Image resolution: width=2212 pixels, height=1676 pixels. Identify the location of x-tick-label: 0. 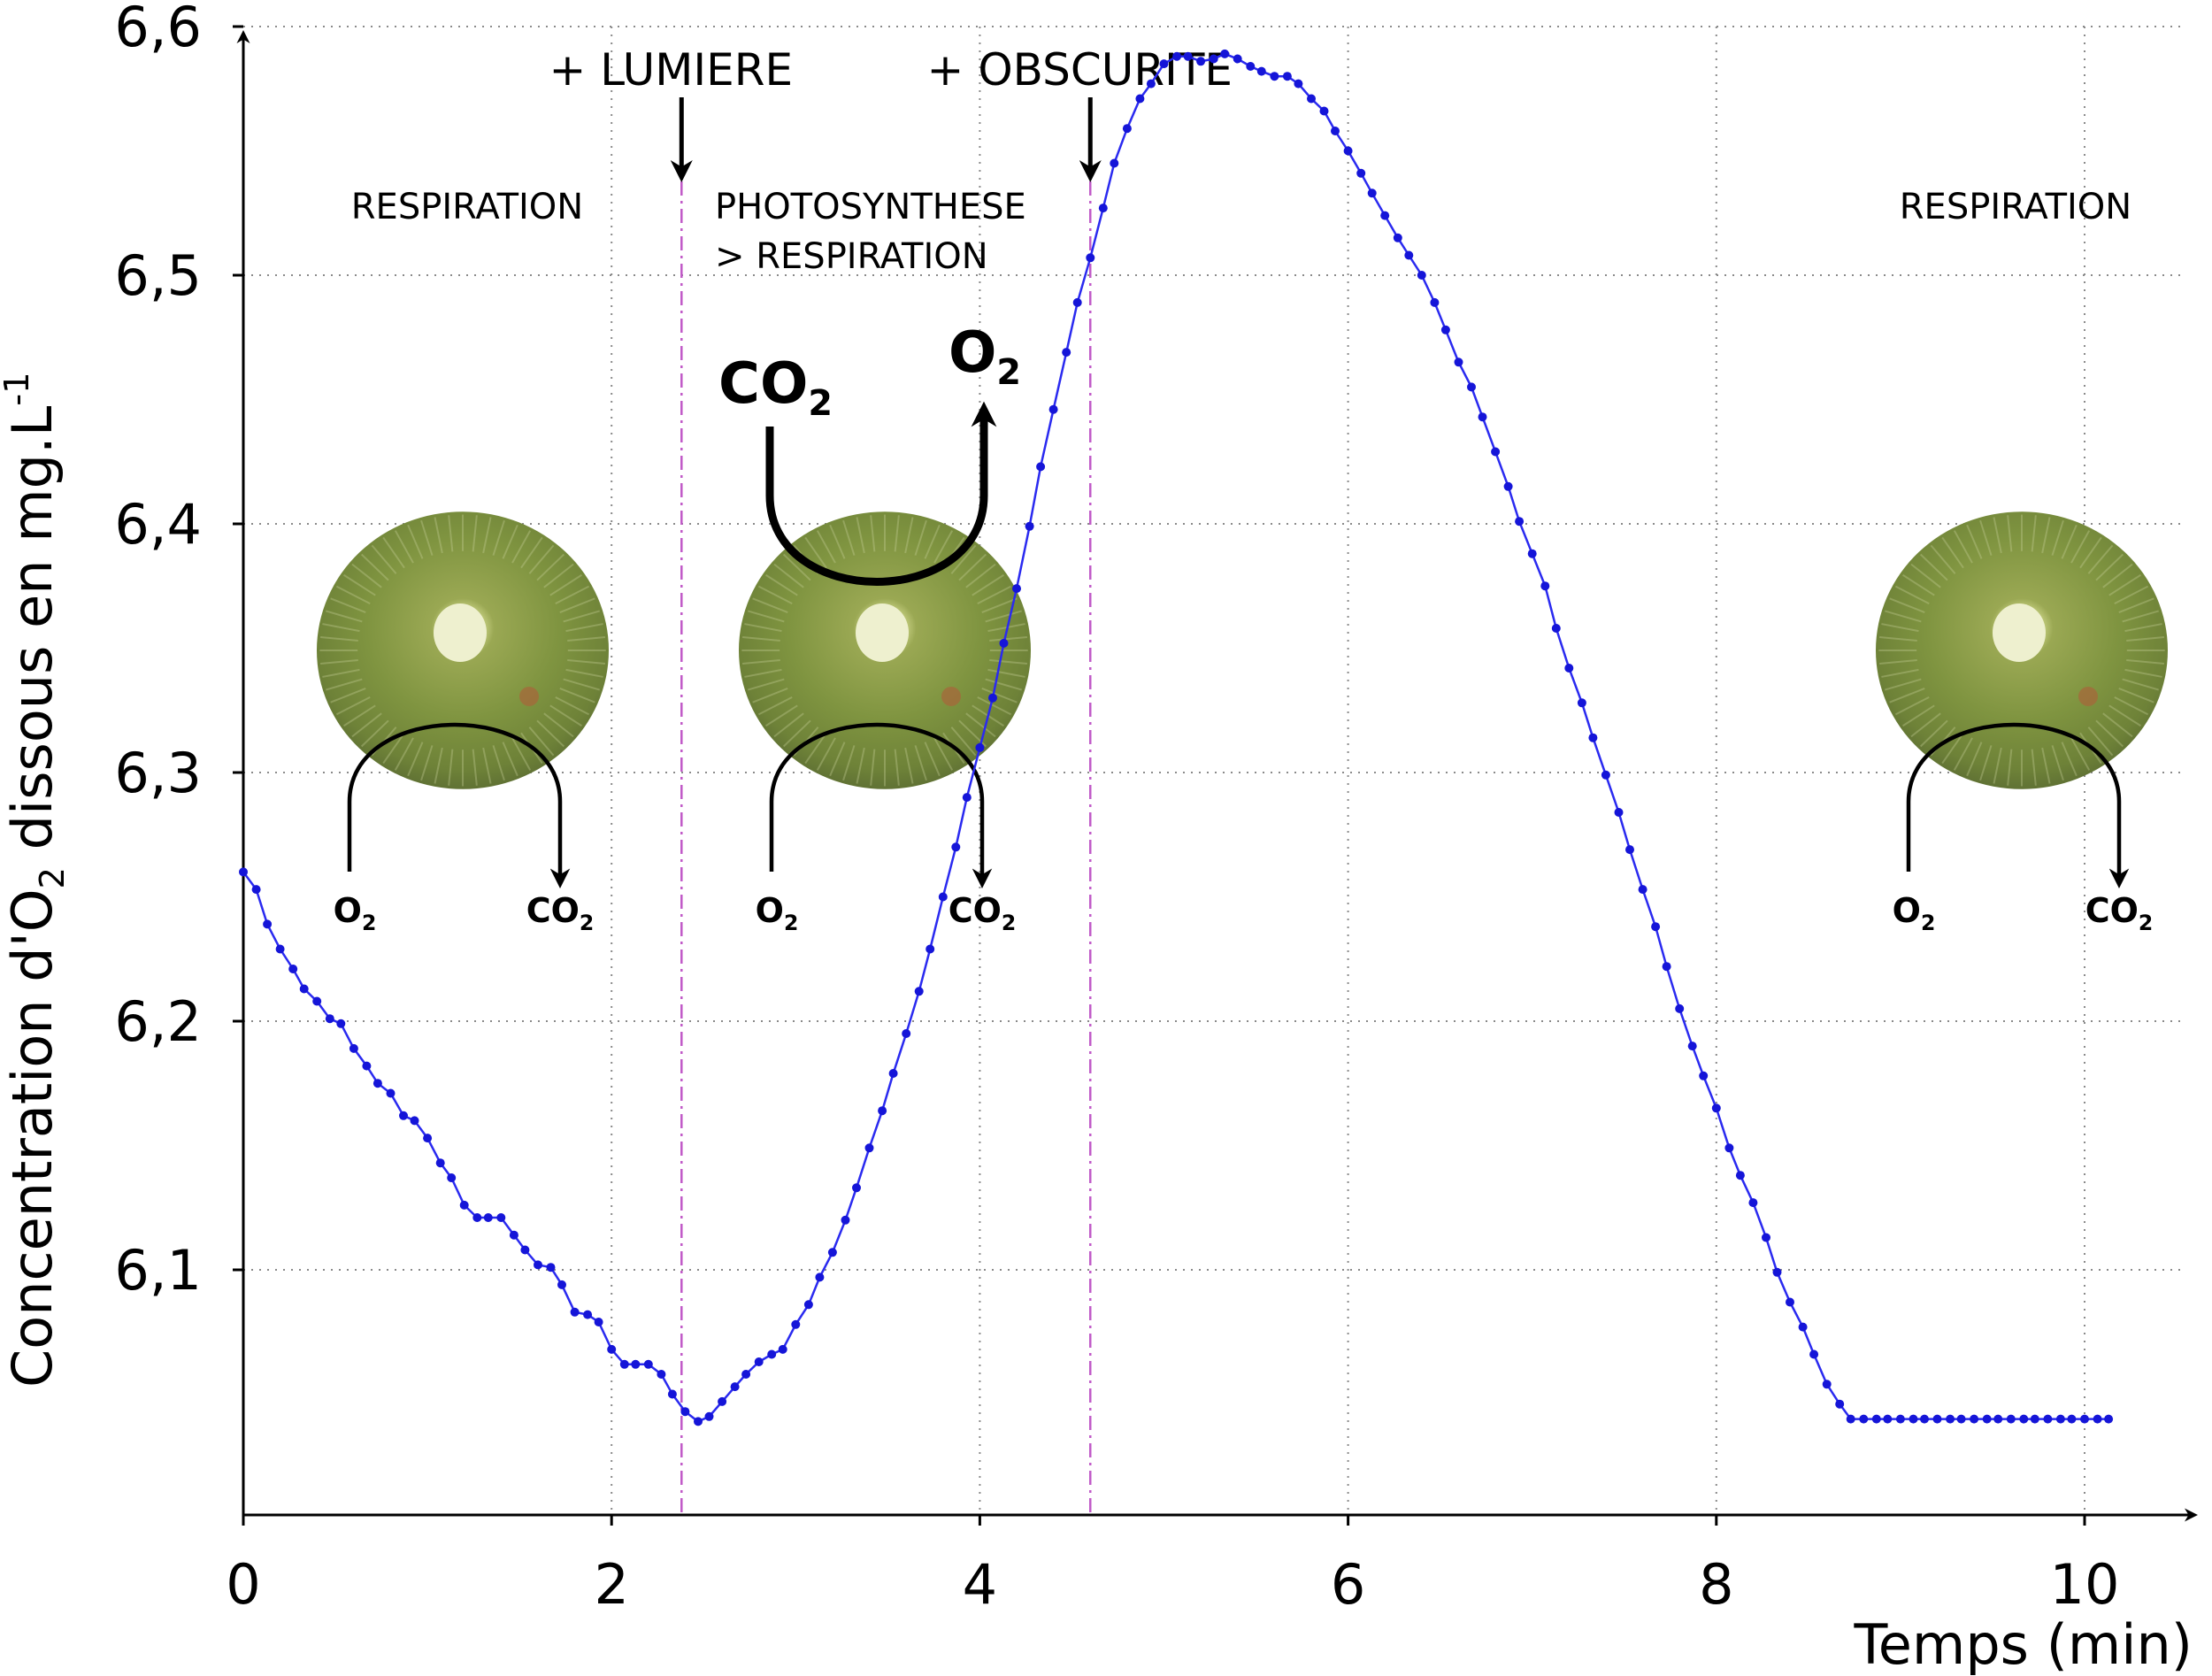
(243, 1584).